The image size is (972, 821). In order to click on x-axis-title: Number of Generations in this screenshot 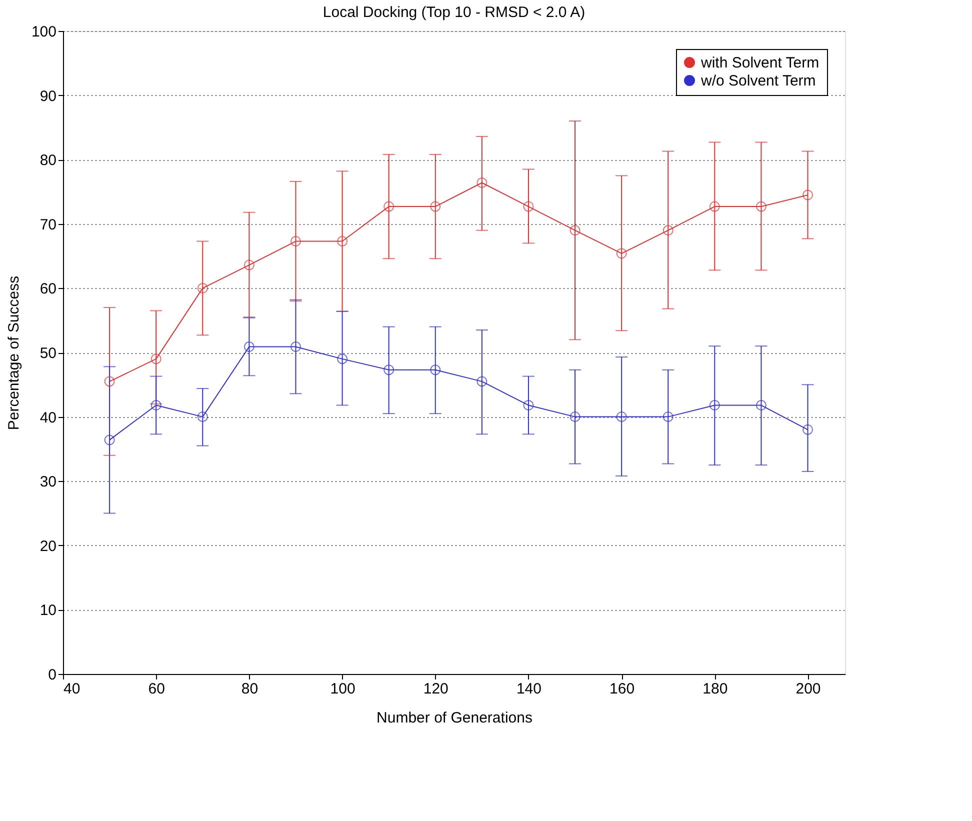, I will do `click(454, 718)`.